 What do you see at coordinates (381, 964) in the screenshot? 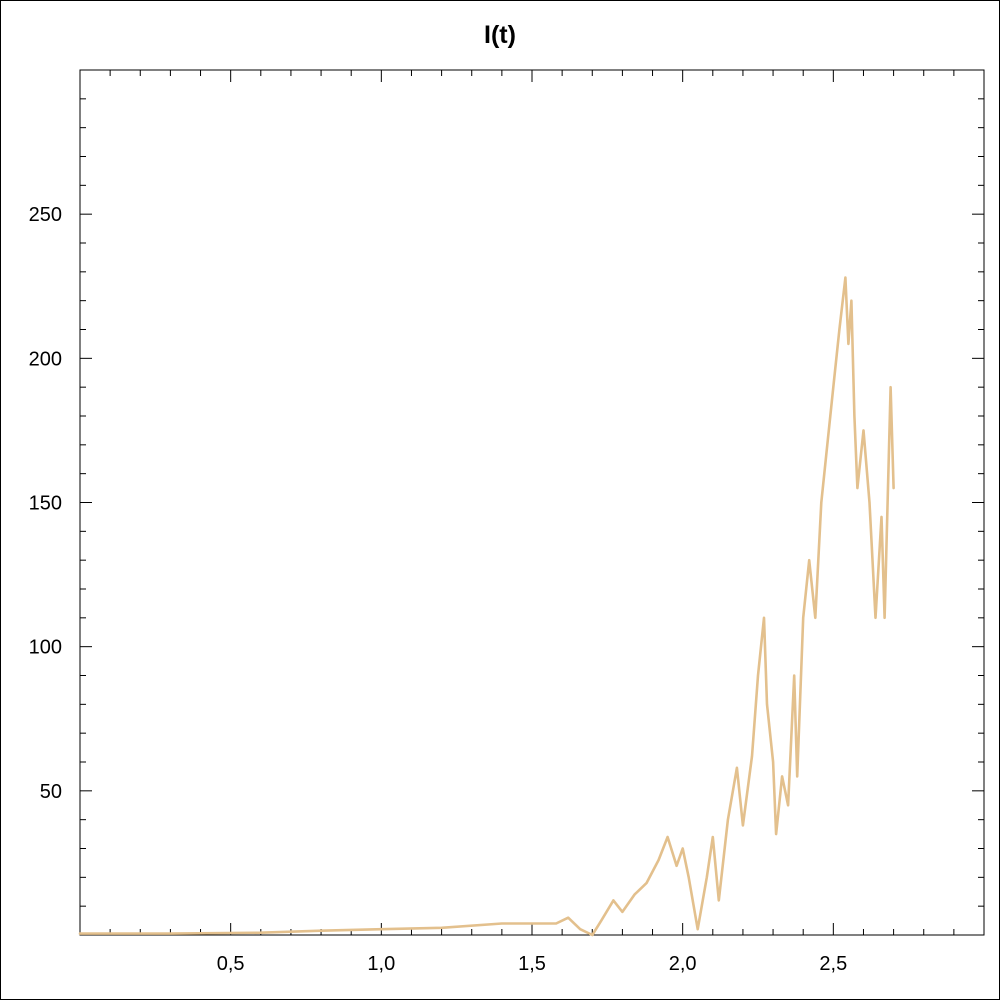
I see `x-tick-label: 1,0` at bounding box center [381, 964].